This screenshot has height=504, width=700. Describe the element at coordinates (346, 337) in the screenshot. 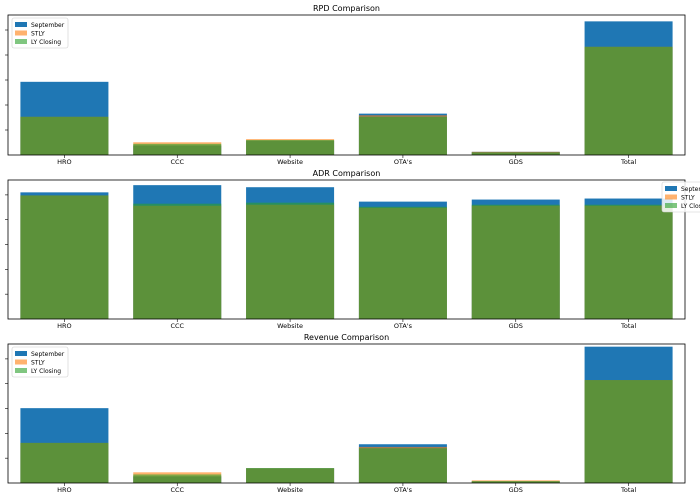

I see `chart-title: Revenue Comparison` at that location.